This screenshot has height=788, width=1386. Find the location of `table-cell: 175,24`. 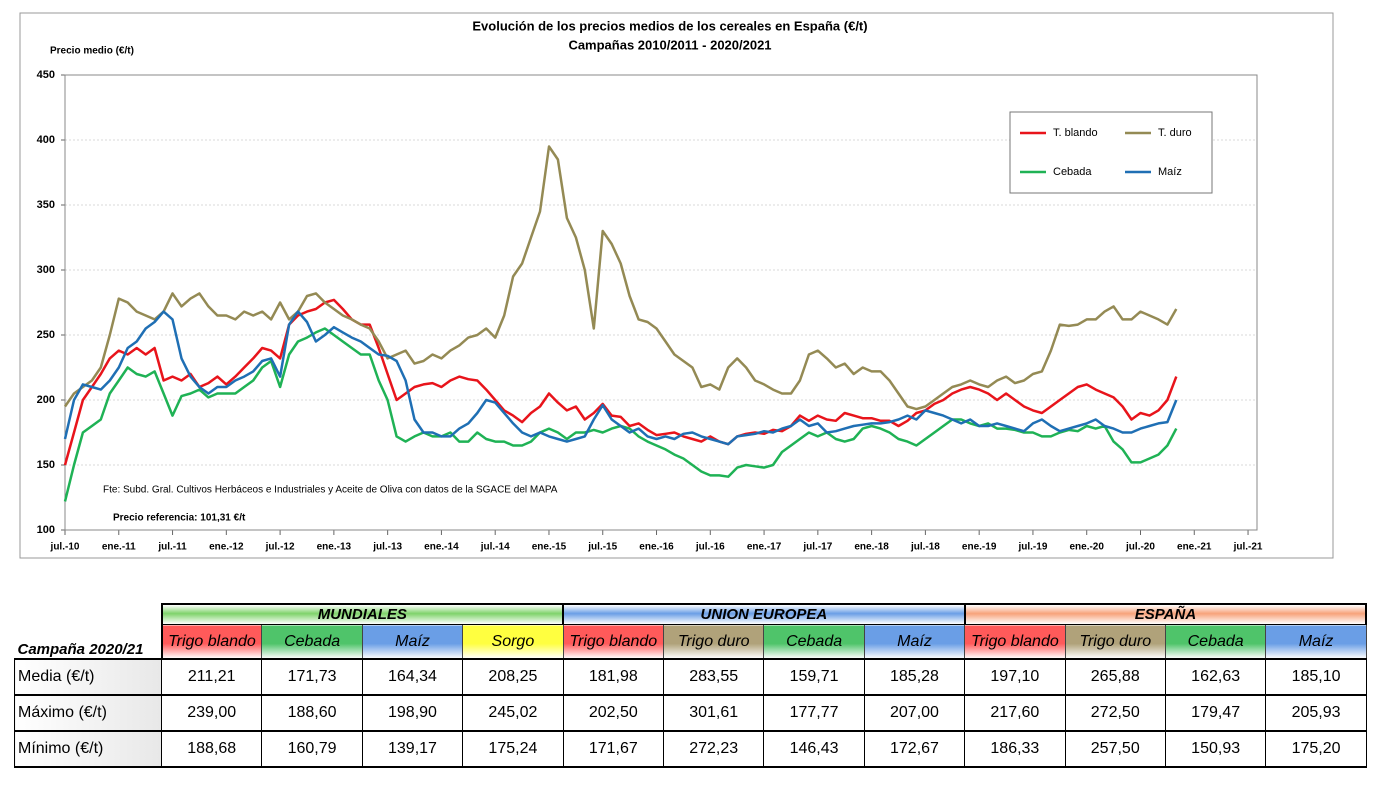

table-cell: 175,24 is located at coordinates (513, 749).